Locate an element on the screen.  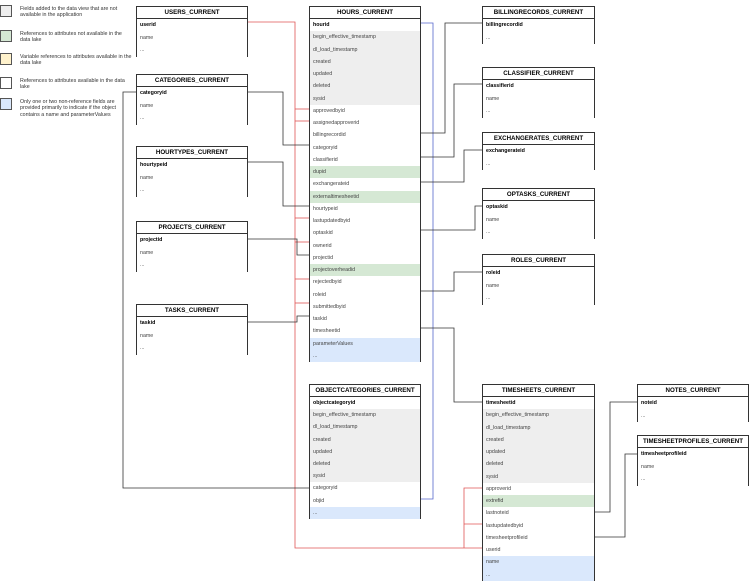
table-title: EXCHANGERATES_CURRENT is located at coordinates (538, 139).